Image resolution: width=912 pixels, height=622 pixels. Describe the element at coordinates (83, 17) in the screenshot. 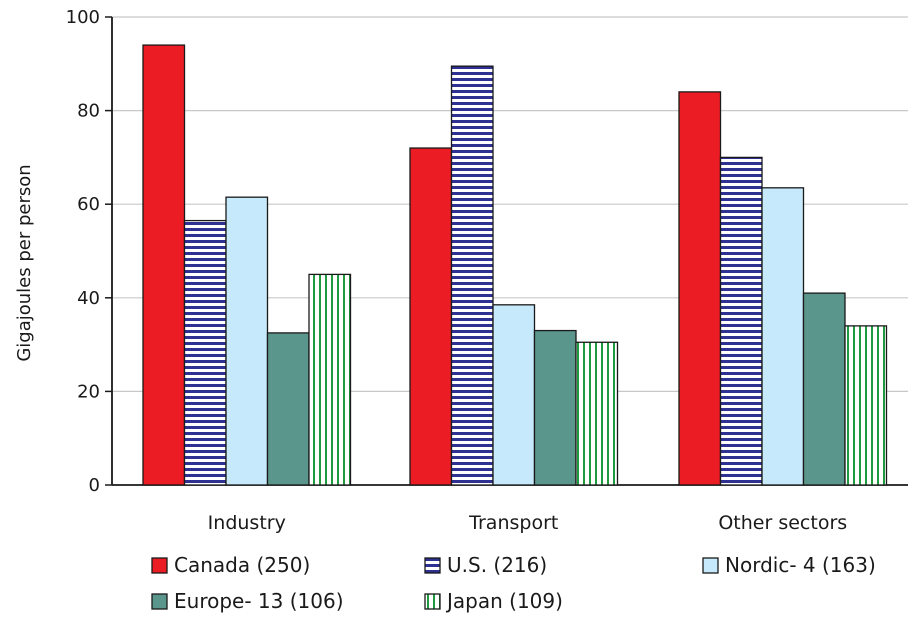

I see `y-tick-label: 100` at that location.